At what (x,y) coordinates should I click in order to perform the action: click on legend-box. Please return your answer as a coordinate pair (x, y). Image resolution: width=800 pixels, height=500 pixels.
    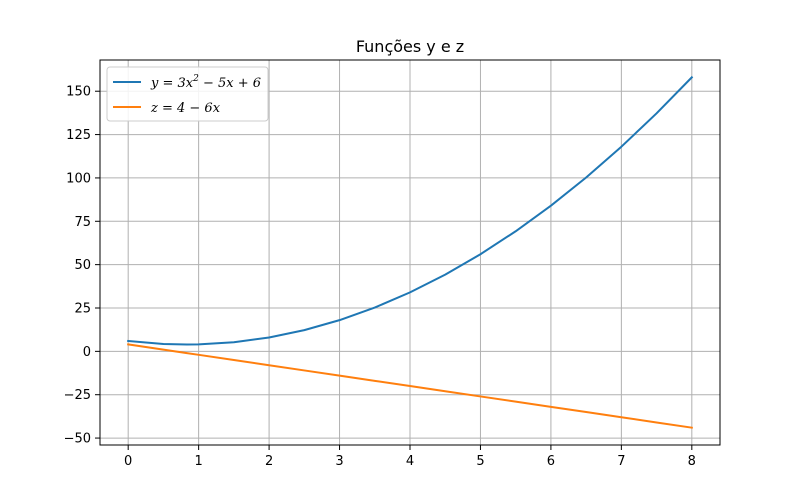
    Looking at the image, I should click on (187, 94).